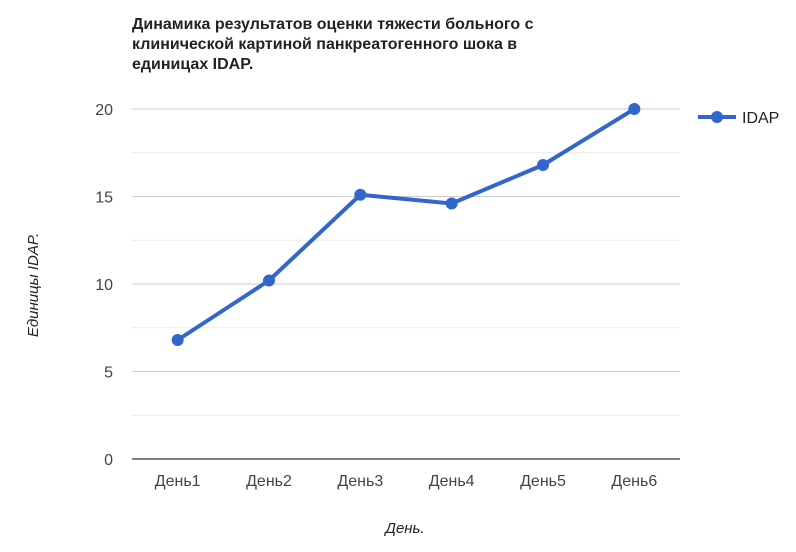 This screenshot has width=796, height=552. What do you see at coordinates (178, 481) in the screenshot?
I see `x-tick-label: День1` at bounding box center [178, 481].